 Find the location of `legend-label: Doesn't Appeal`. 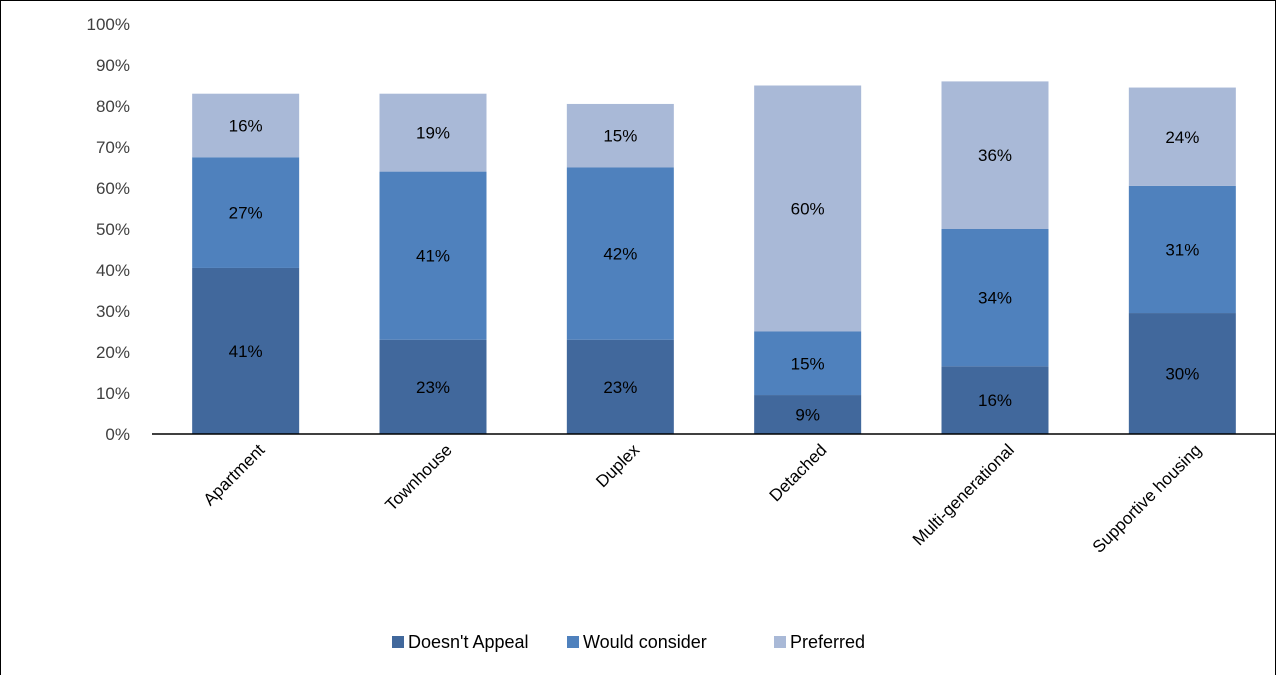

legend-label: Doesn't Appeal is located at coordinates (468, 642).